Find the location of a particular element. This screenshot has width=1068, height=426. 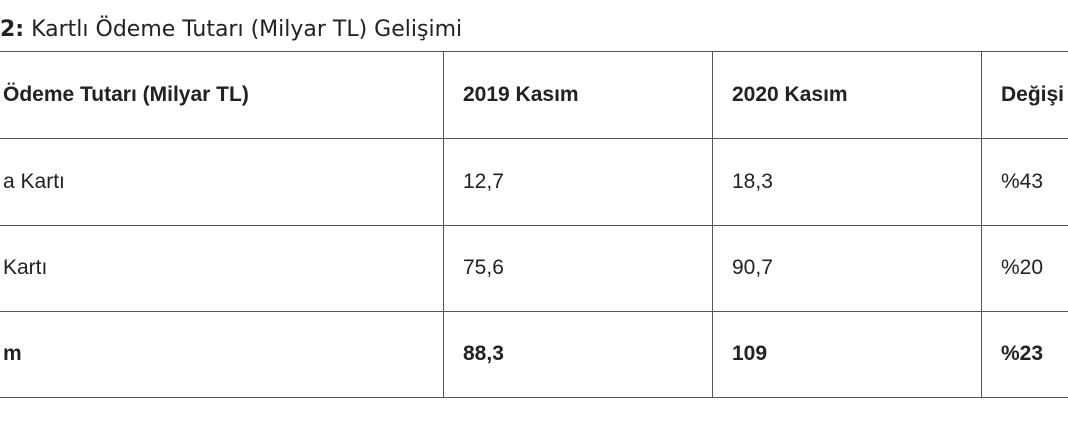

cell: 90,7 is located at coordinates (752, 267).